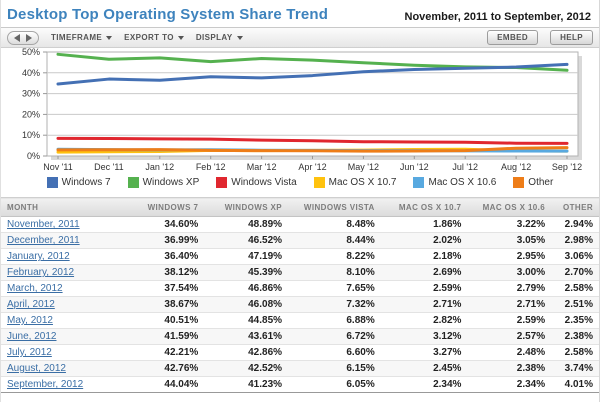 Image resolution: width=600 pixels, height=402 pixels. I want to click on month-link: November, 2011, so click(43, 224).